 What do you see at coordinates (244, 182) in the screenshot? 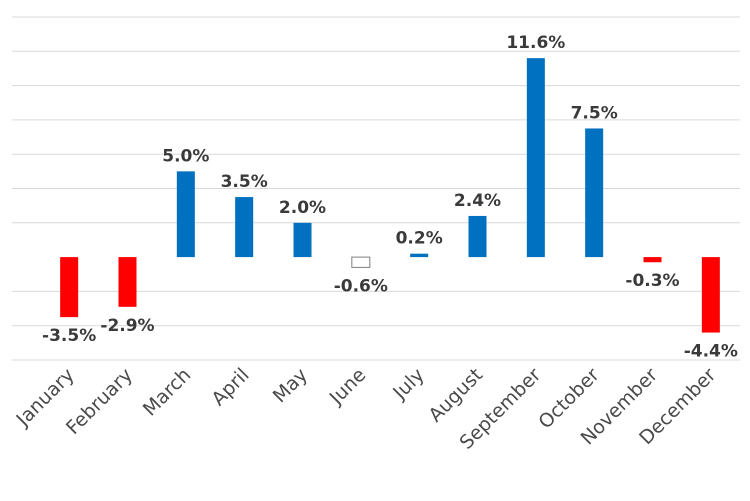
I see `data-label-april: 3.5%` at bounding box center [244, 182].